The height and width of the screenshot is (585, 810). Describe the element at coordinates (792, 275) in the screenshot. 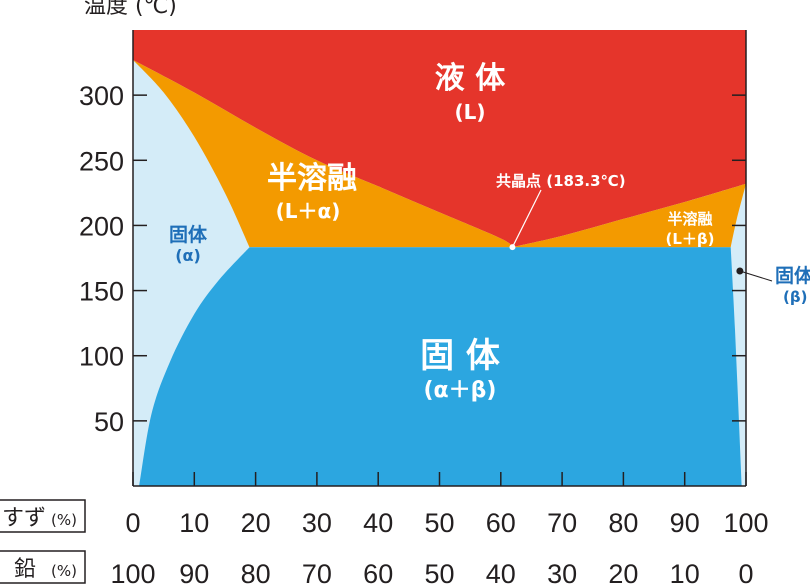

I see `region-beta-label: 固体` at that location.